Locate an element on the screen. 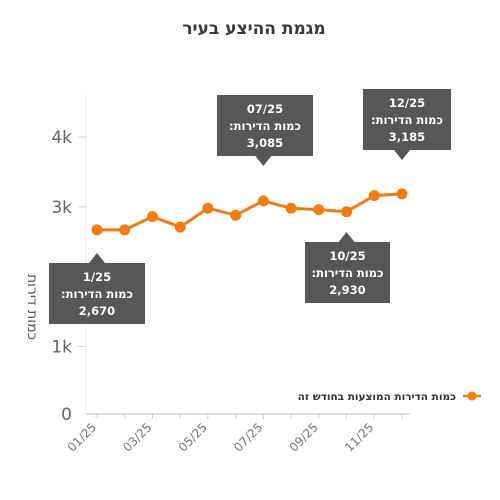 The height and width of the screenshot is (500, 500). callout-date: 1/25 is located at coordinates (97, 277).